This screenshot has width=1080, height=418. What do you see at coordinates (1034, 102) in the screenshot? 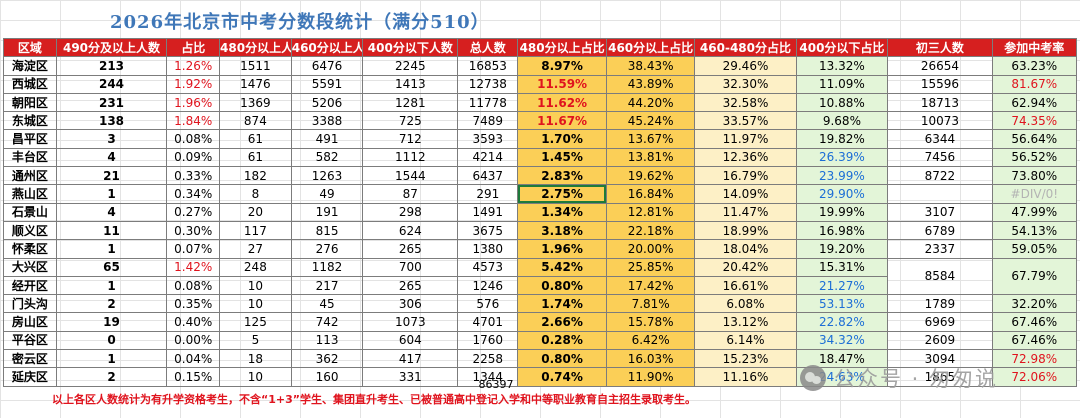
I see `data-cell: 62.94%` at bounding box center [1034, 102].